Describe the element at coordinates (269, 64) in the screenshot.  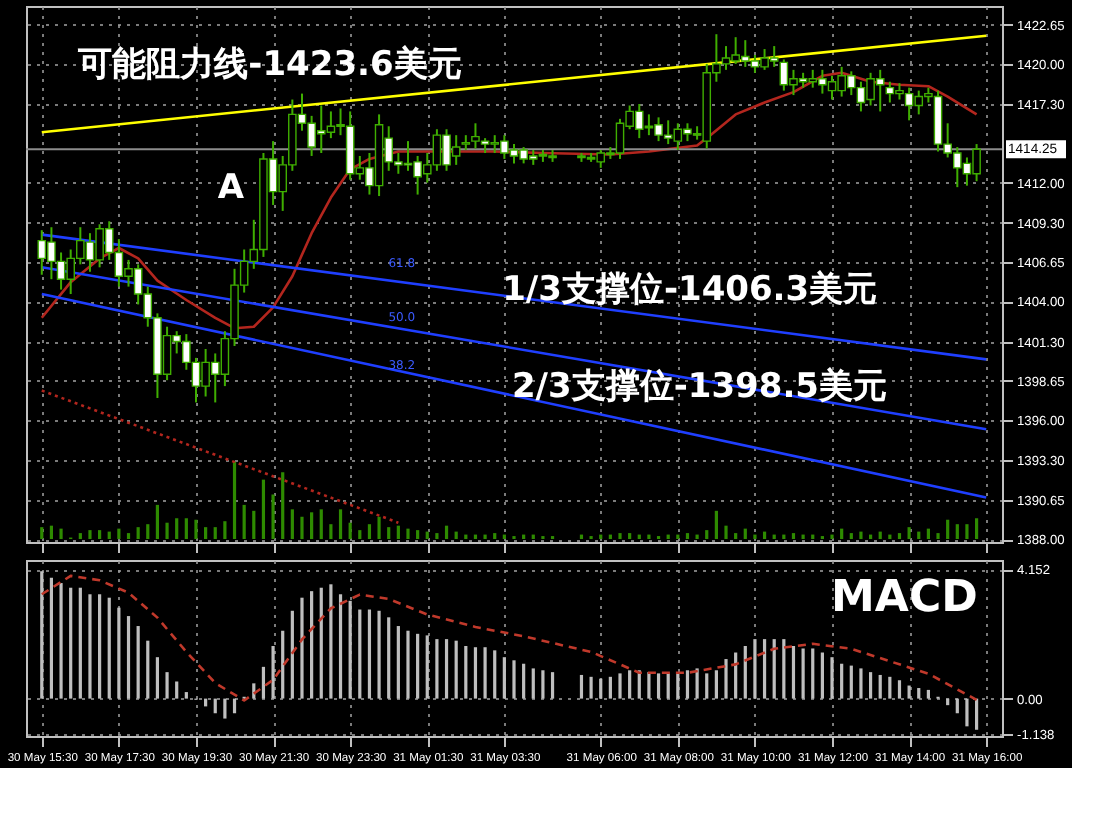
I see `annotation: 可能阻力线-1423.6美元` at that location.